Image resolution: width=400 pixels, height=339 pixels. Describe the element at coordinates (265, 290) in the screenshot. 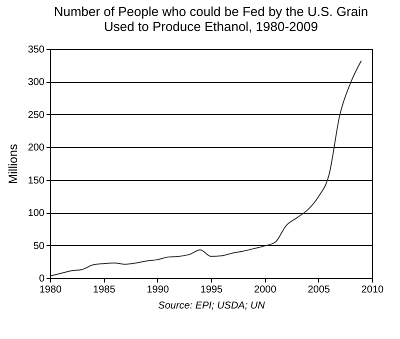

I see `x-tick-label: 2000` at that location.